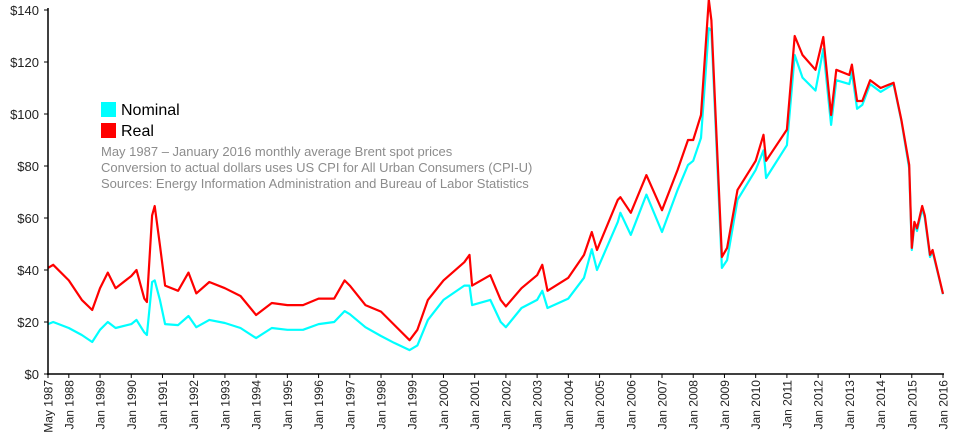 The image size is (960, 446). Describe the element at coordinates (912, 405) in the screenshot. I see `x-tick-label: Jan 2015` at that location.